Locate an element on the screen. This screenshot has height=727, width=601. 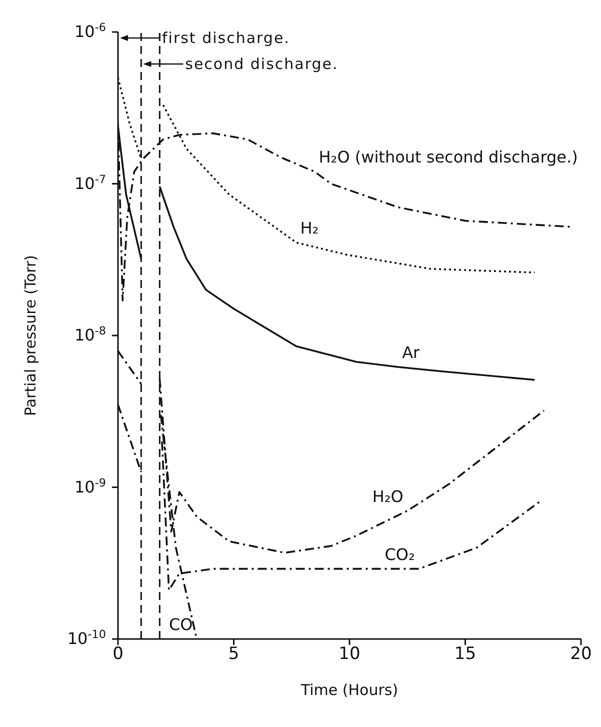
y-tick-label: 10$^{-8}$ is located at coordinates (90, 334).